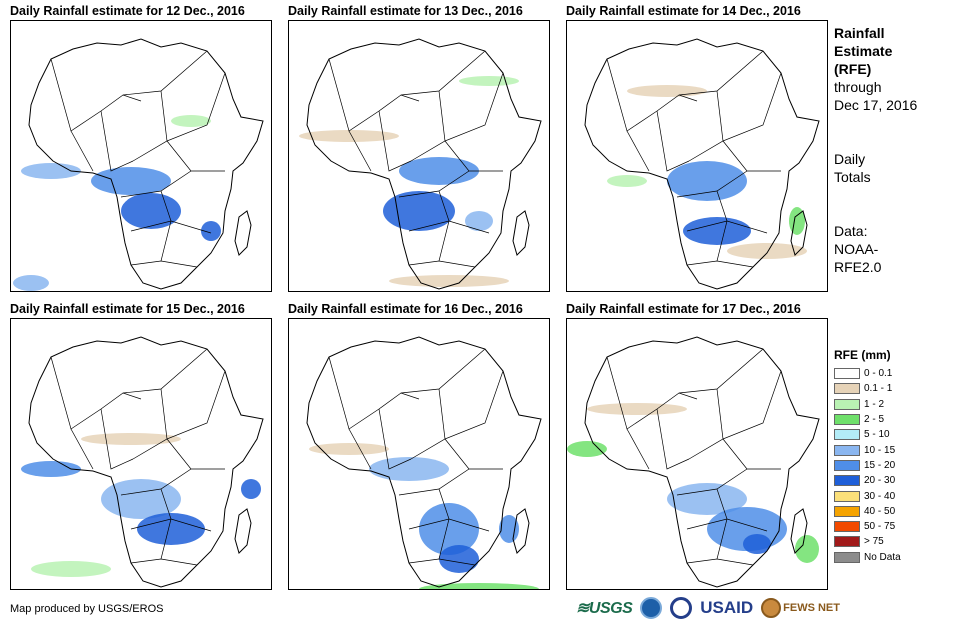  Describe the element at coordinates (878, 389) in the screenshot. I see `legend-label: 0.1 - 1` at that location.